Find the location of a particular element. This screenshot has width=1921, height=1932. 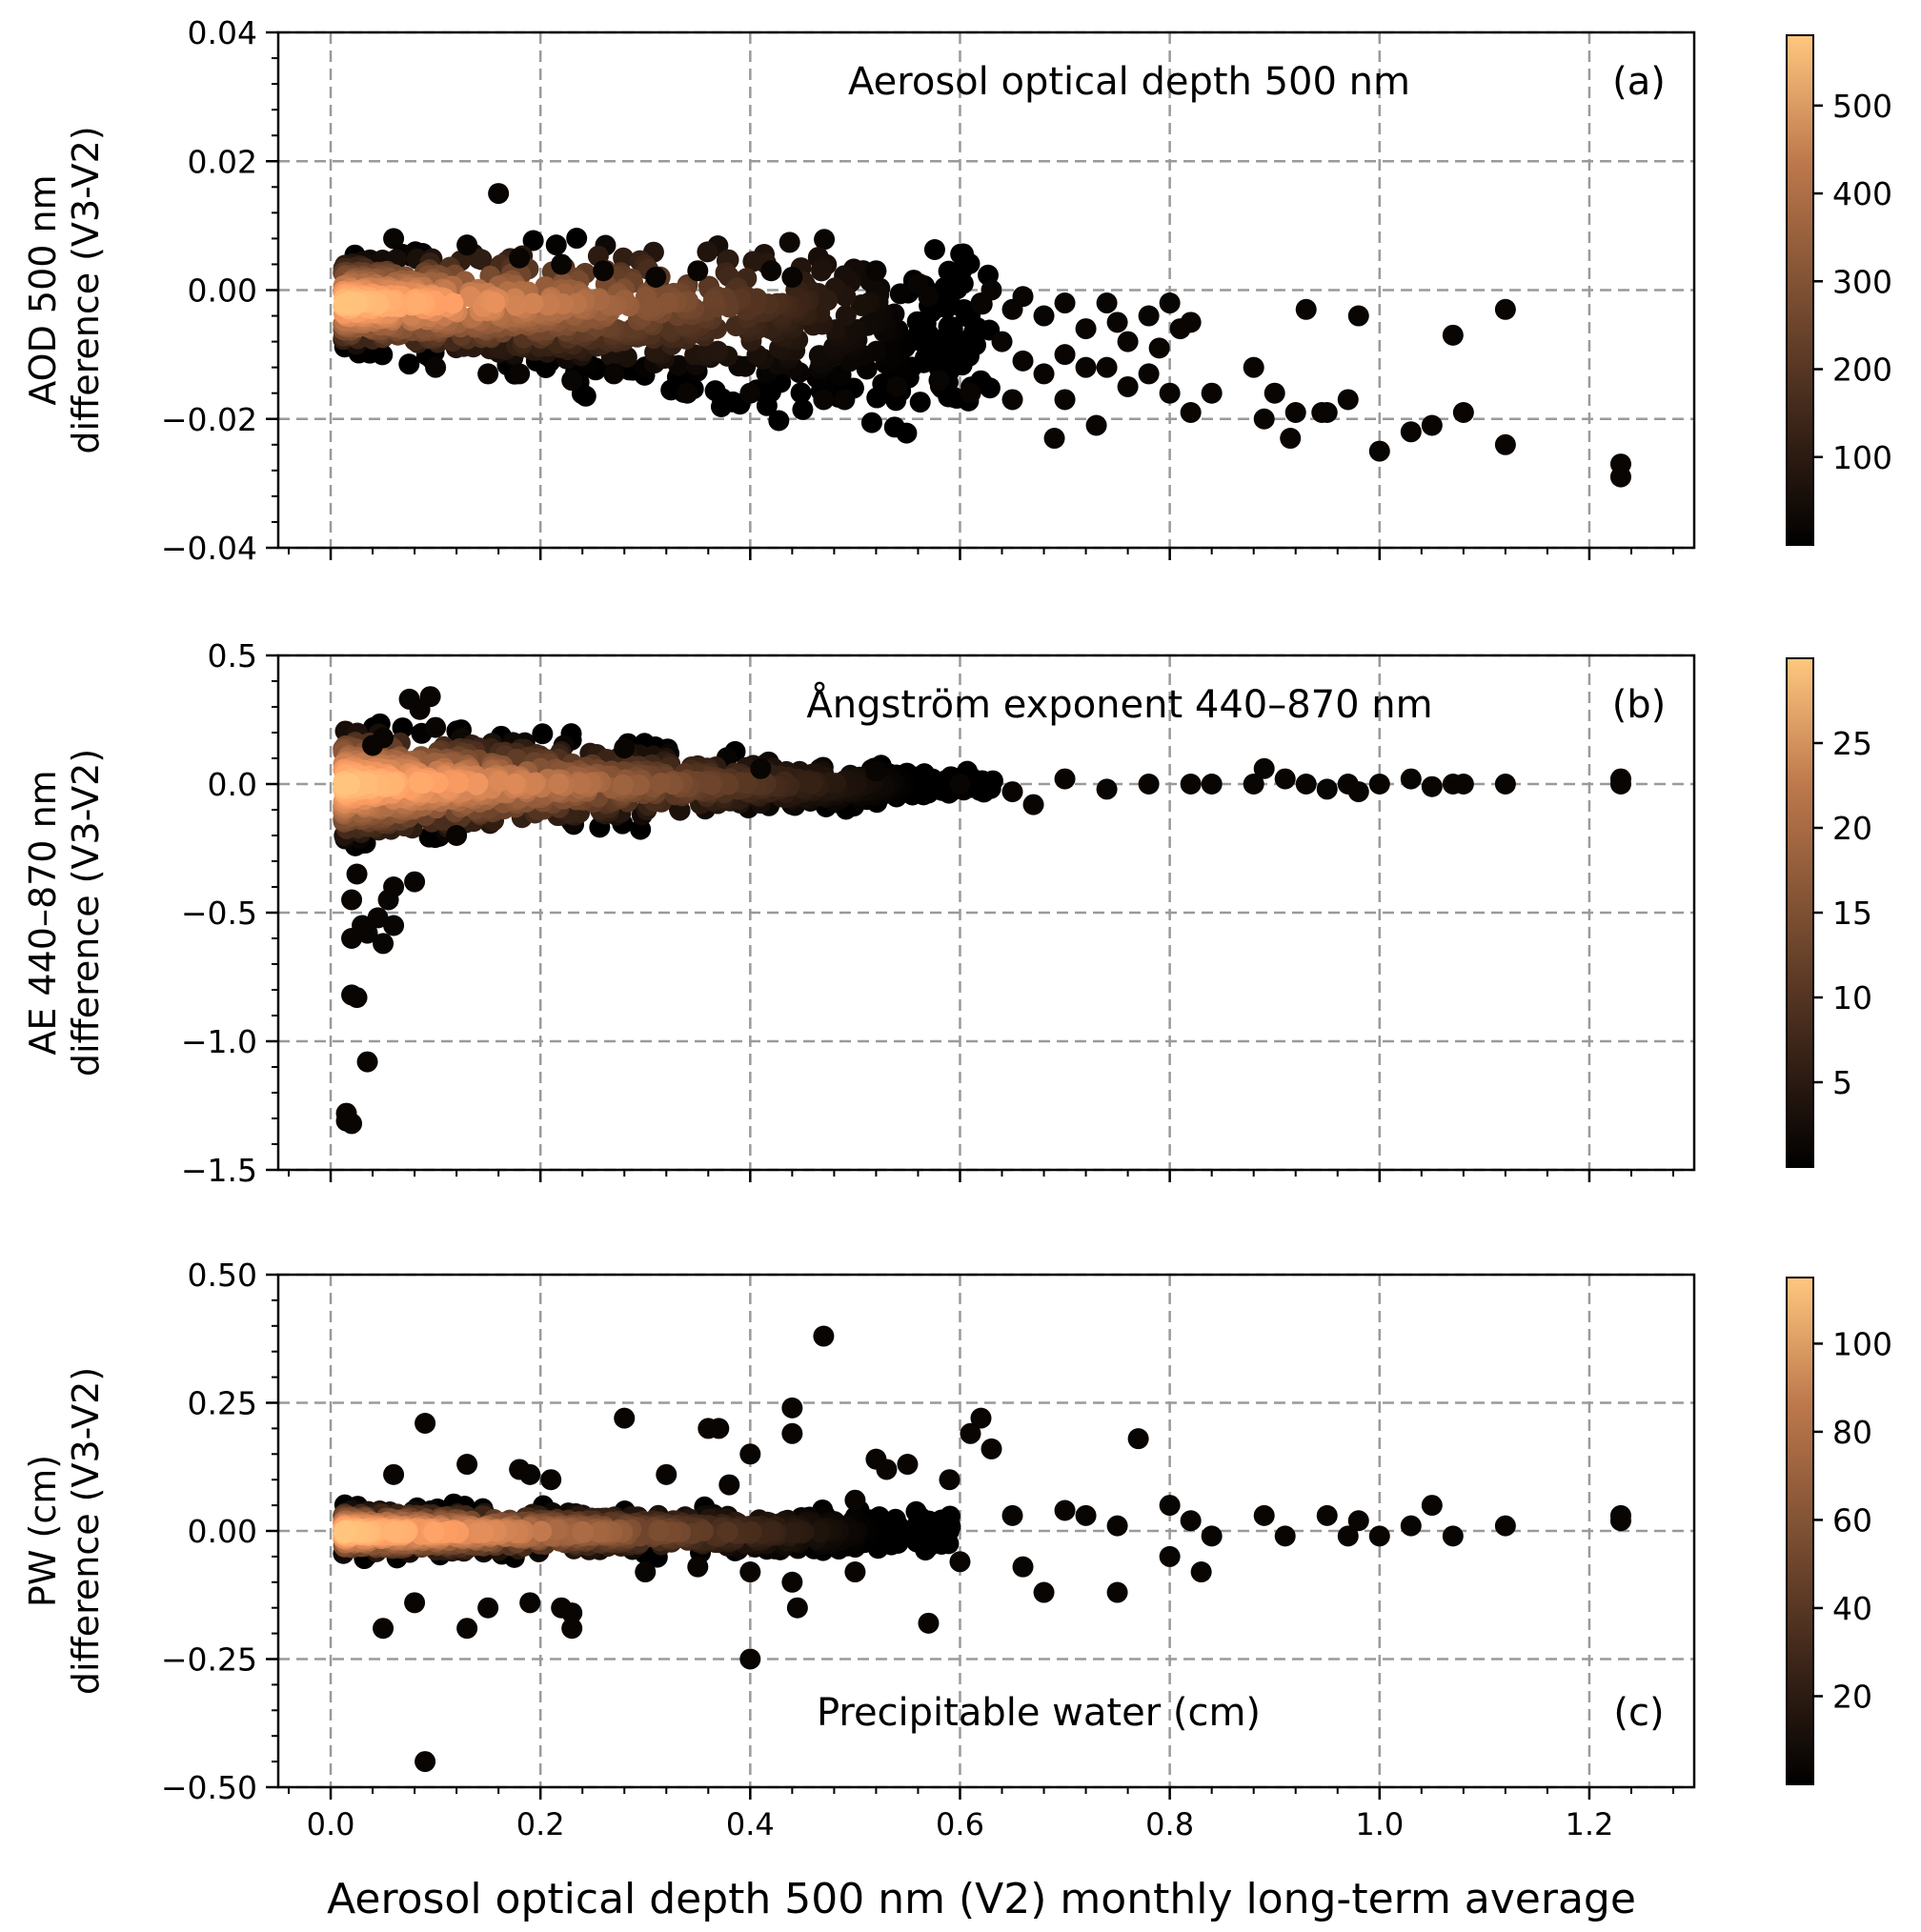

panel-title: Aerosol optical depth 500 nm is located at coordinates (1129, 82).